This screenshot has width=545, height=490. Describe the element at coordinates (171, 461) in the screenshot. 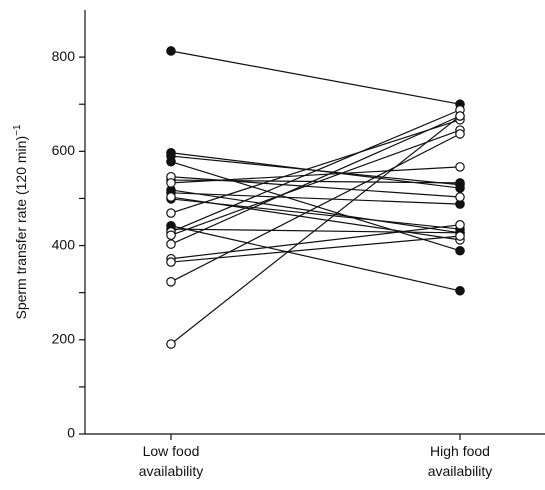

I see `x-tick-label: Low food availability` at that location.